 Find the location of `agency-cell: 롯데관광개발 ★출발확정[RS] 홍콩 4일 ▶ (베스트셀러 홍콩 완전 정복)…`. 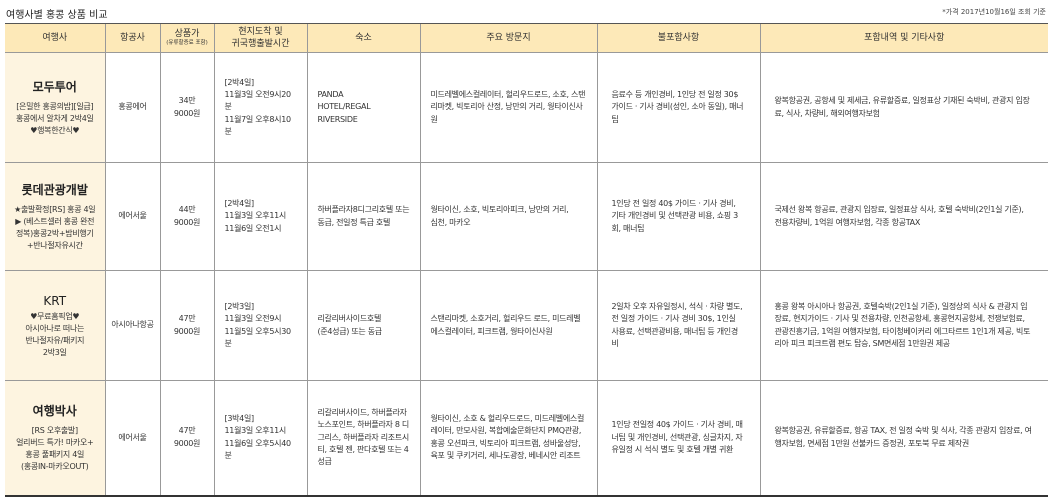

agency-cell: 롯데관광개발 ★출발확정[RS] 홍콩 4일 ▶ (베스트셀러 홍콩 완전 정복)… is located at coordinates (55, 216).